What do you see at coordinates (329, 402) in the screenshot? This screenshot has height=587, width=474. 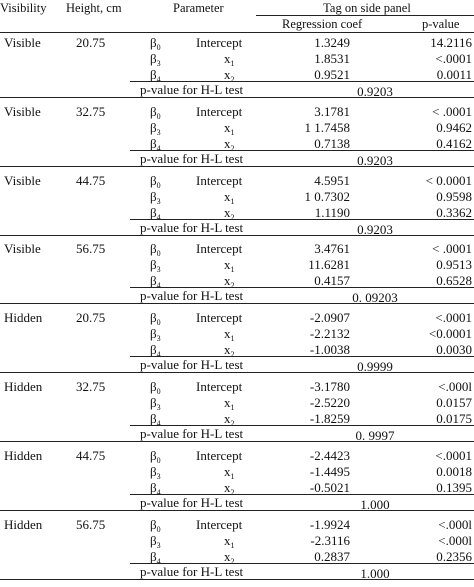 I see `regression-coef-cell: -2.5220` at bounding box center [329, 402].